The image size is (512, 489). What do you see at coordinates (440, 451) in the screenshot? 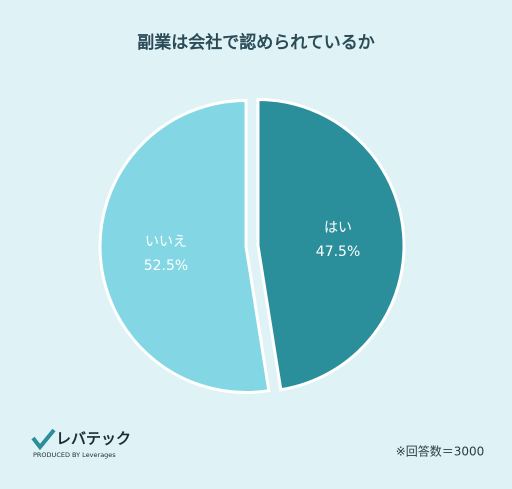
I see `annotation: ※回答数＝3000` at bounding box center [440, 451].